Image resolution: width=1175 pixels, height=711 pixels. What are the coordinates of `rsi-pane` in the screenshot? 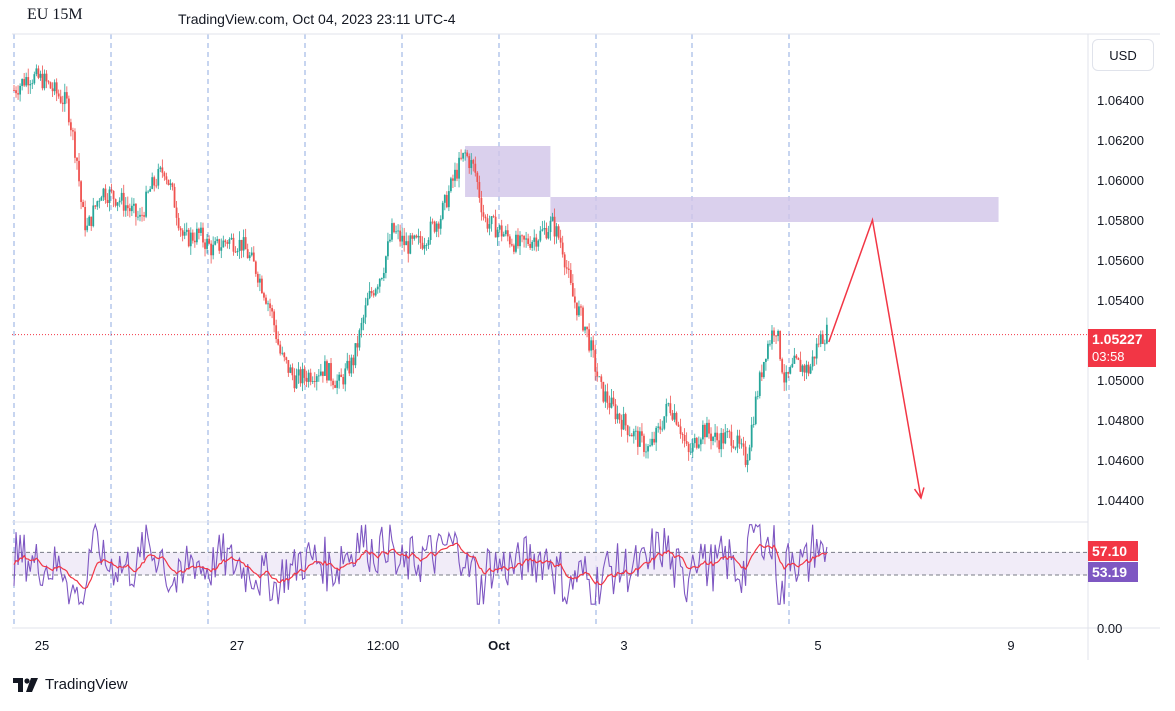 It's located at (550, 564).